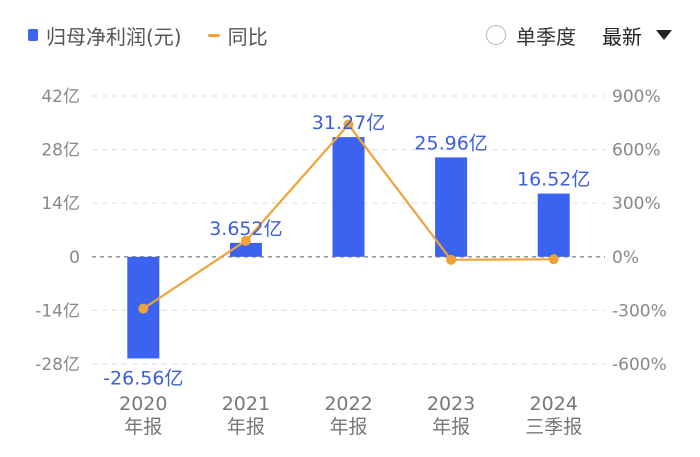 The height and width of the screenshot is (457, 700). I want to click on bar-data-label: 31.27亿, so click(348, 123).